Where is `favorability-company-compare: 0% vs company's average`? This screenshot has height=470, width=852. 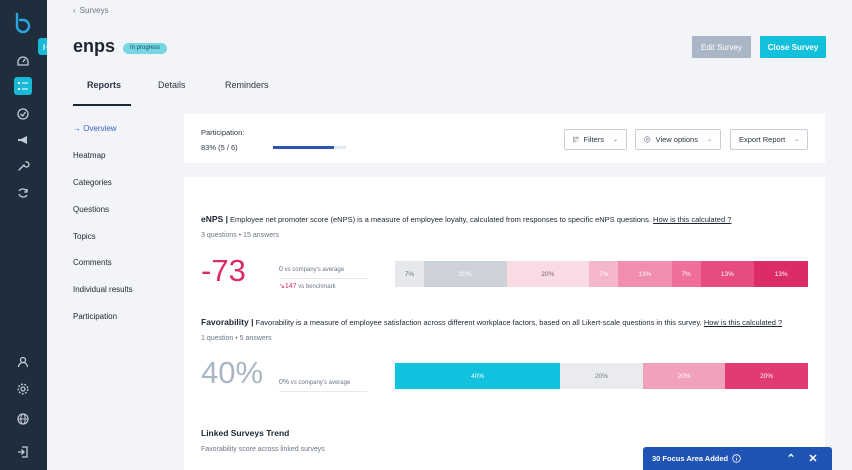
favorability-company-compare: 0% vs company's average is located at coordinates (314, 382).